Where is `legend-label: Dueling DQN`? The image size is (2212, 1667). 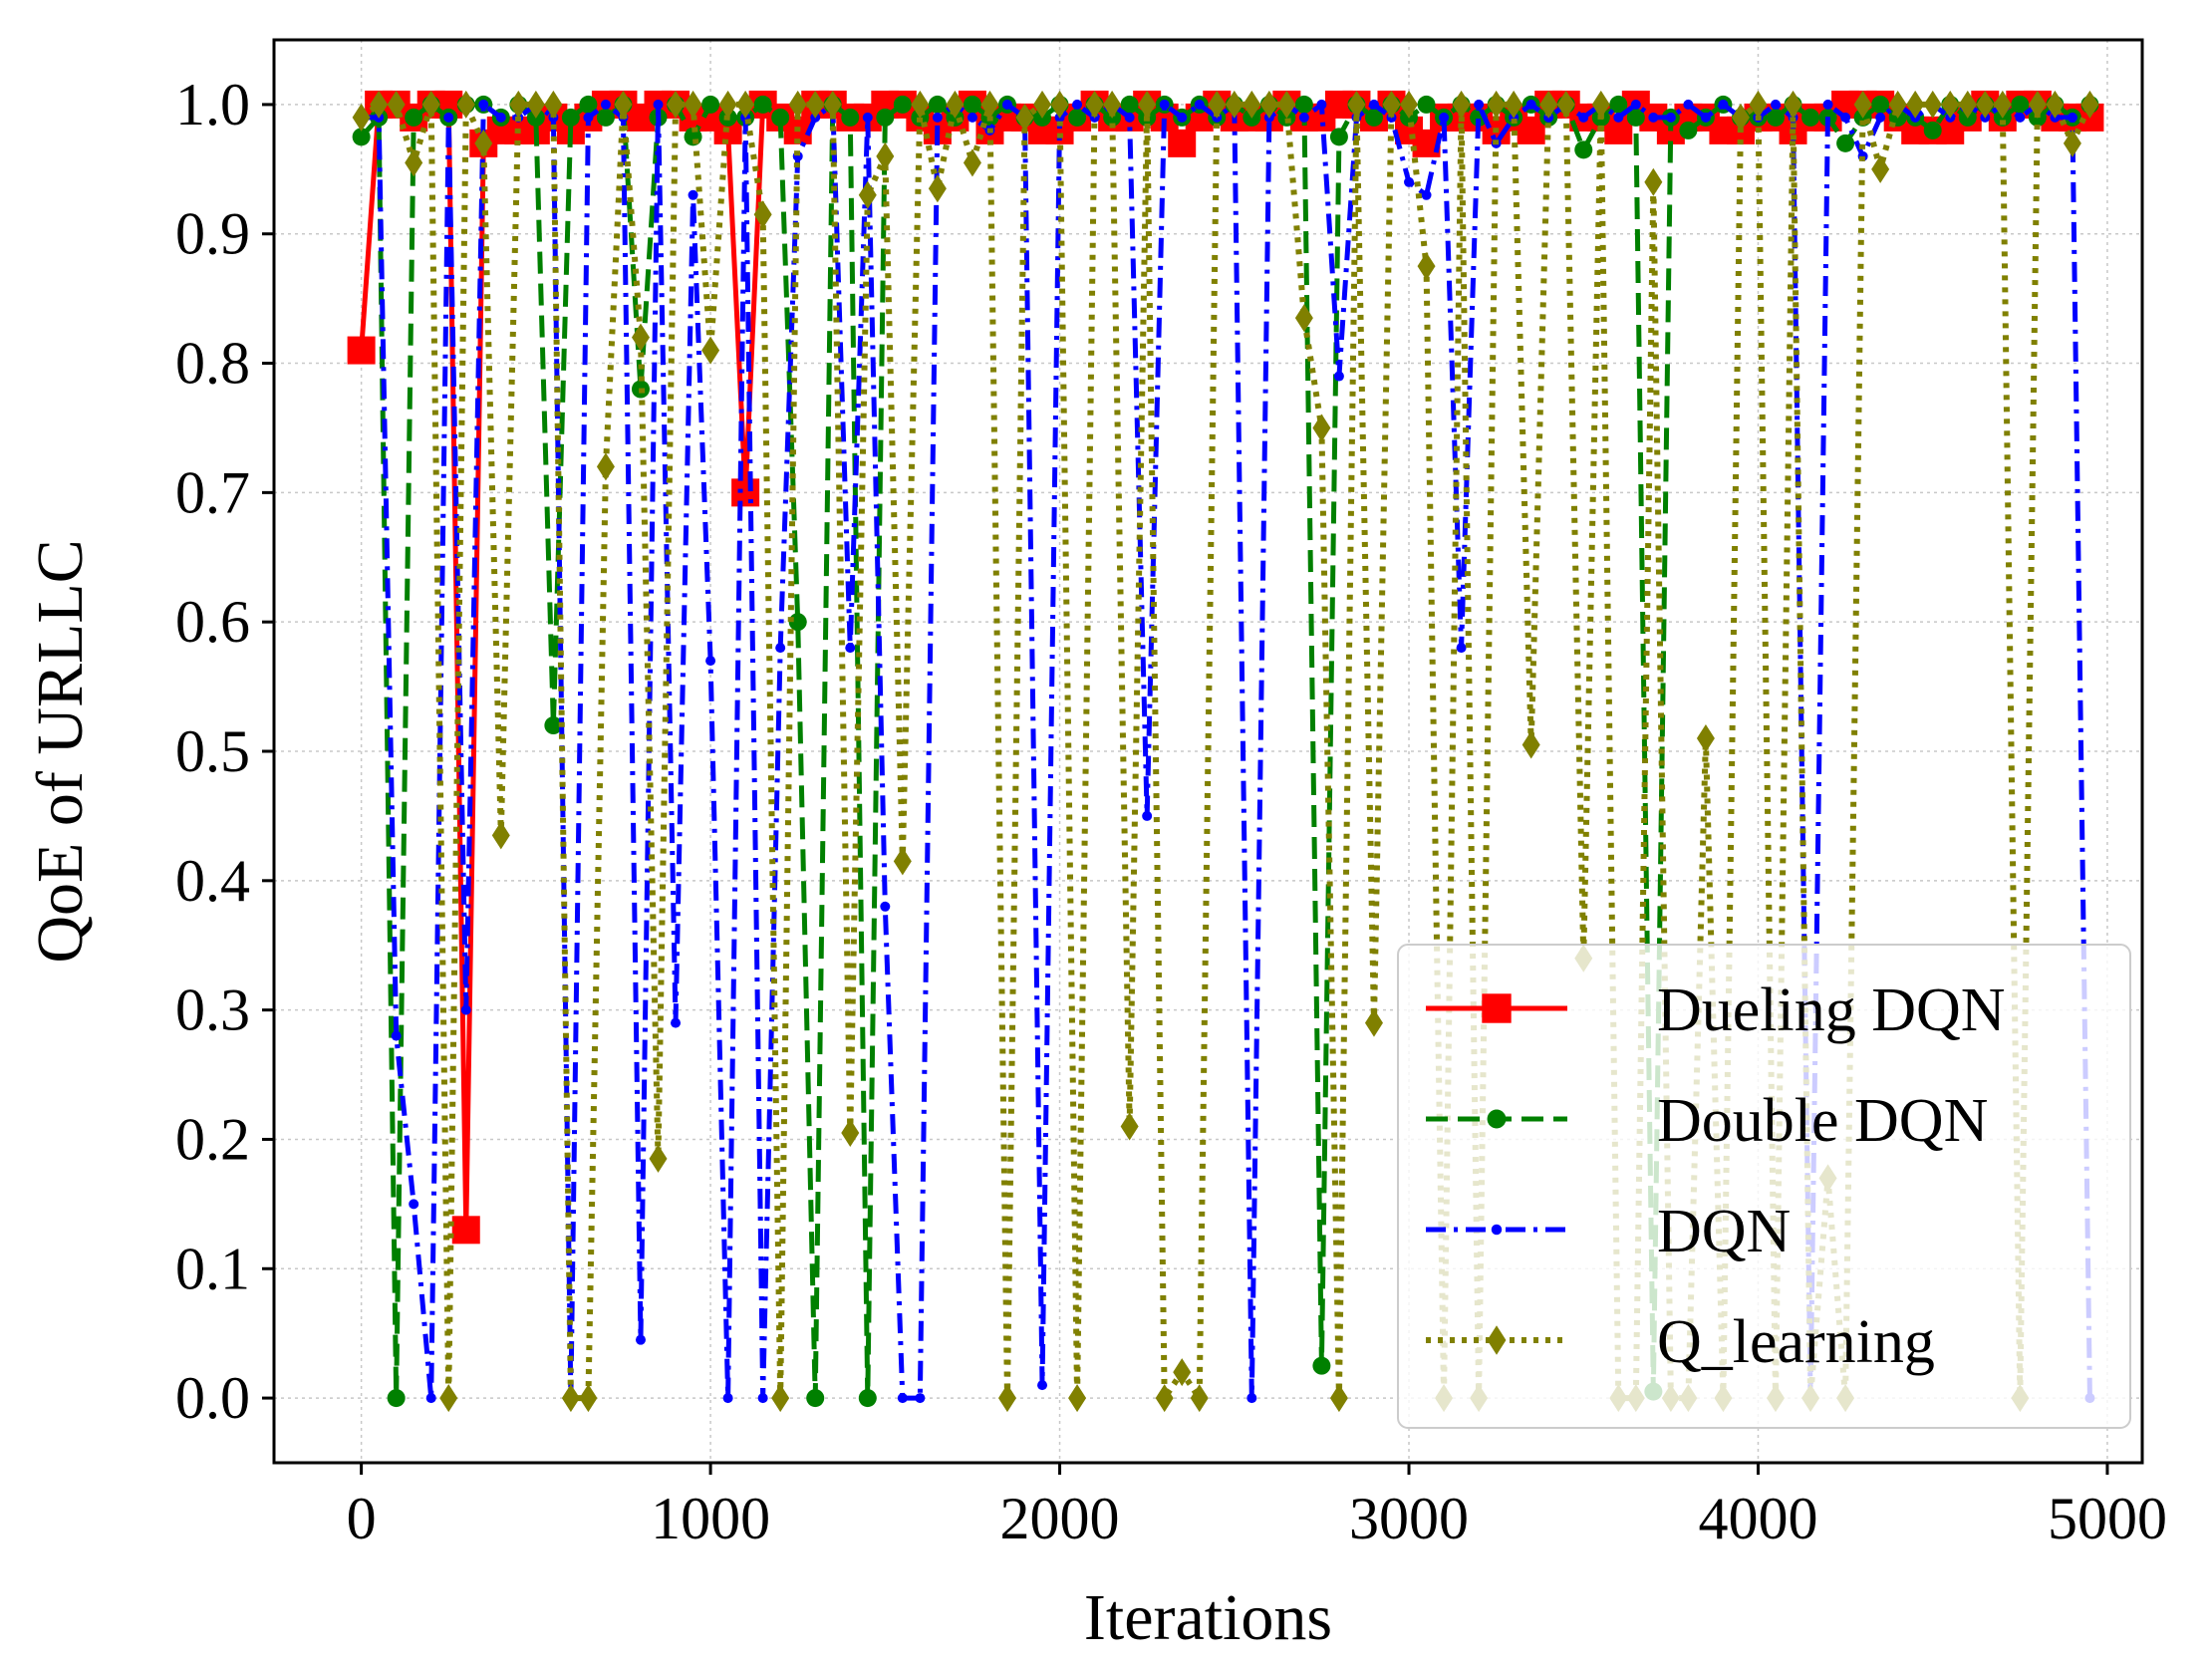
legend-label: Dueling DQN is located at coordinates (1832, 1010).